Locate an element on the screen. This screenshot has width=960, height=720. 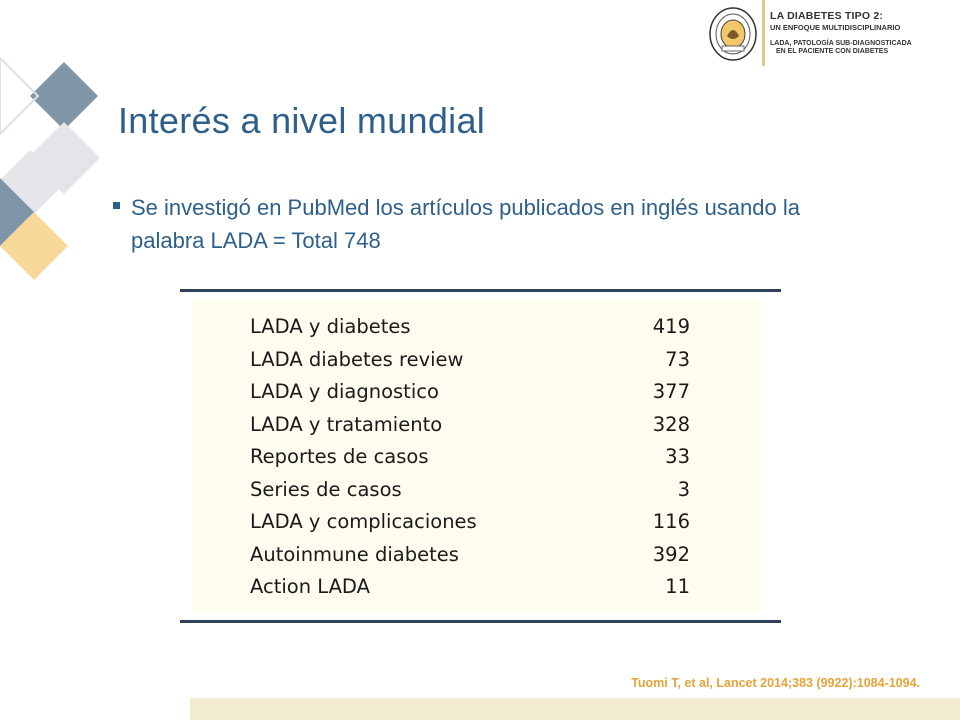
diamond-gold is located at coordinates (34, 246).